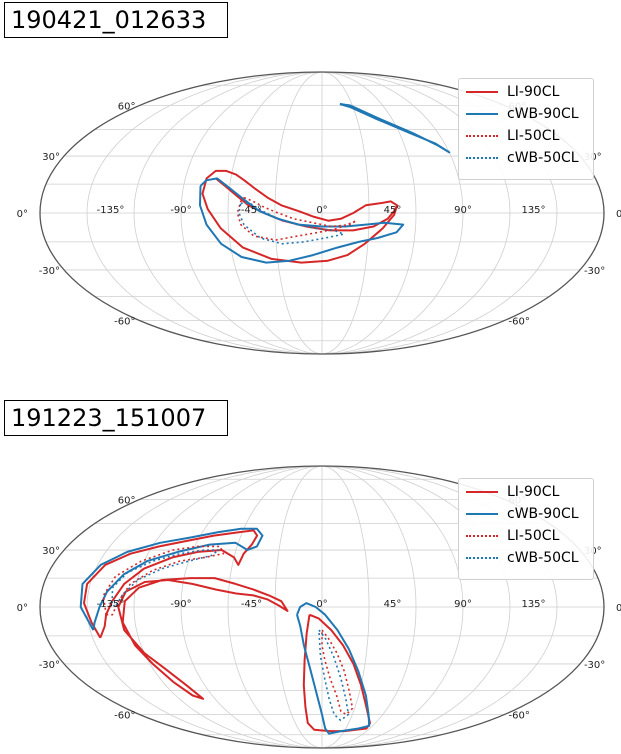 The width and height of the screenshot is (621, 754). I want to click on legend-1: LI-90CL cWB-90CL LI-50CL cWB-50CL, so click(526, 129).